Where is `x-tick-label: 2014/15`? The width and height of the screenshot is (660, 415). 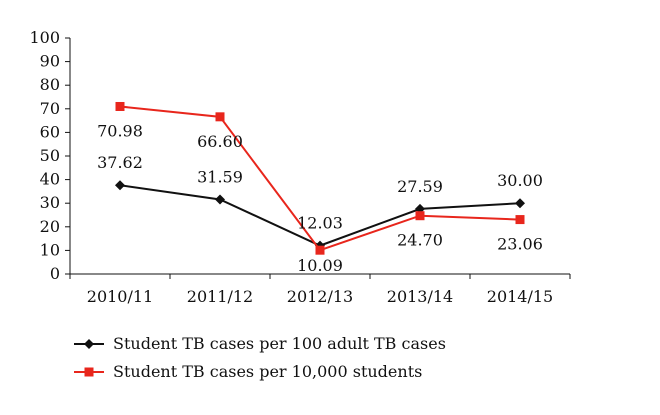 x-tick-label: 2014/15 is located at coordinates (520, 296).